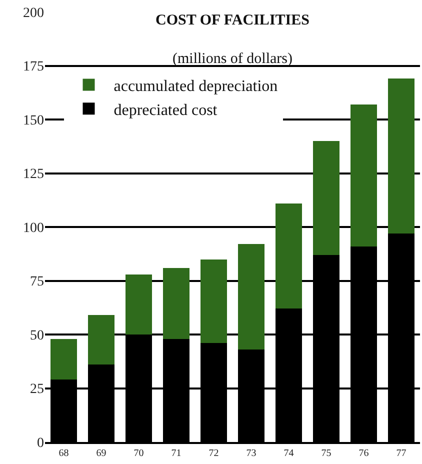 The image size is (422, 464). What do you see at coordinates (289, 453) in the screenshot?
I see `x-tick-label: 74` at bounding box center [289, 453].